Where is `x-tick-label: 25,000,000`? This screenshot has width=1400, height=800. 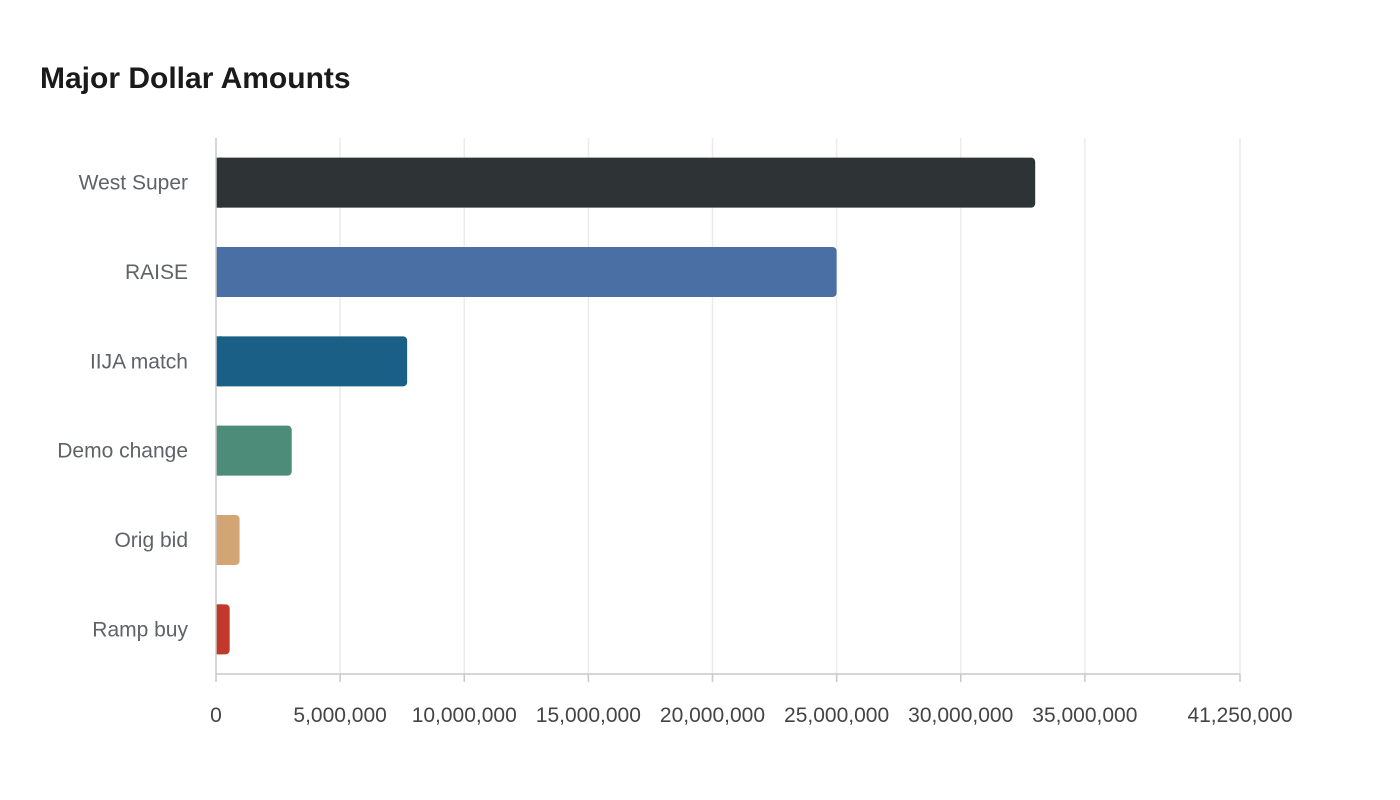 x-tick-label: 25,000,000 is located at coordinates (836, 715).